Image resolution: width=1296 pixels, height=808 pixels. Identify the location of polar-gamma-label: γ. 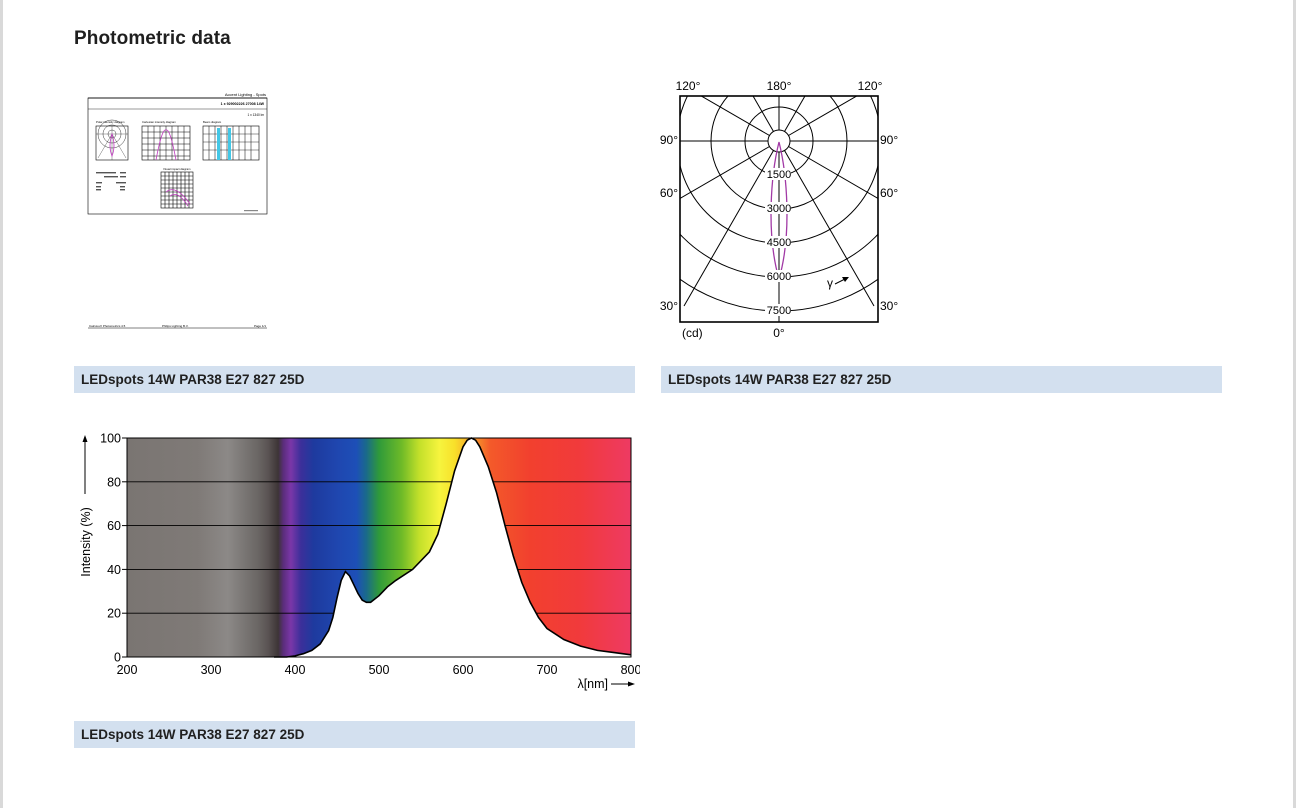
(830, 283).